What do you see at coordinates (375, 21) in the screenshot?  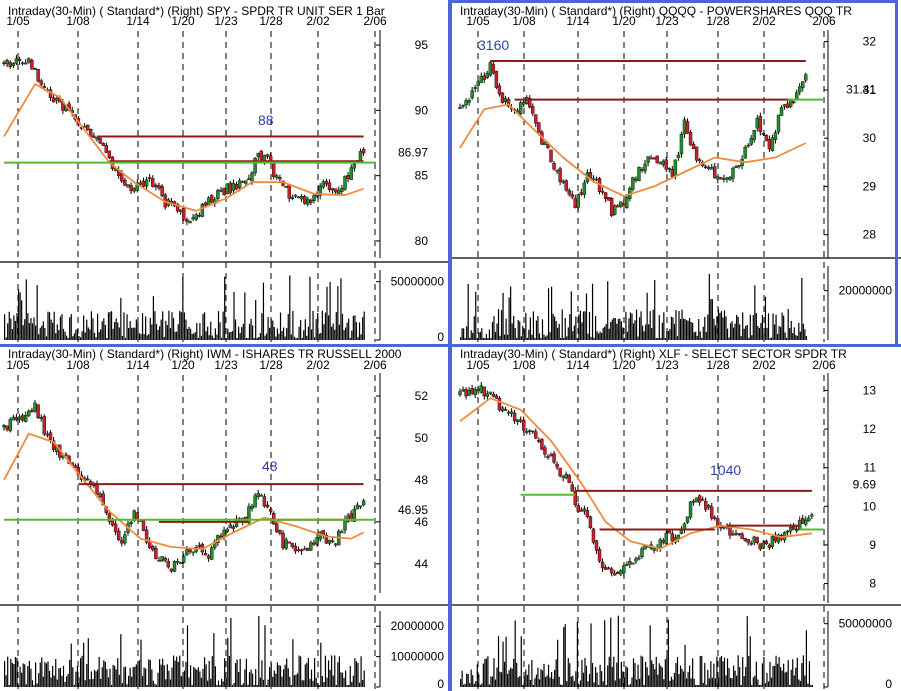 I see `date-tick-label: 2/06` at bounding box center [375, 21].